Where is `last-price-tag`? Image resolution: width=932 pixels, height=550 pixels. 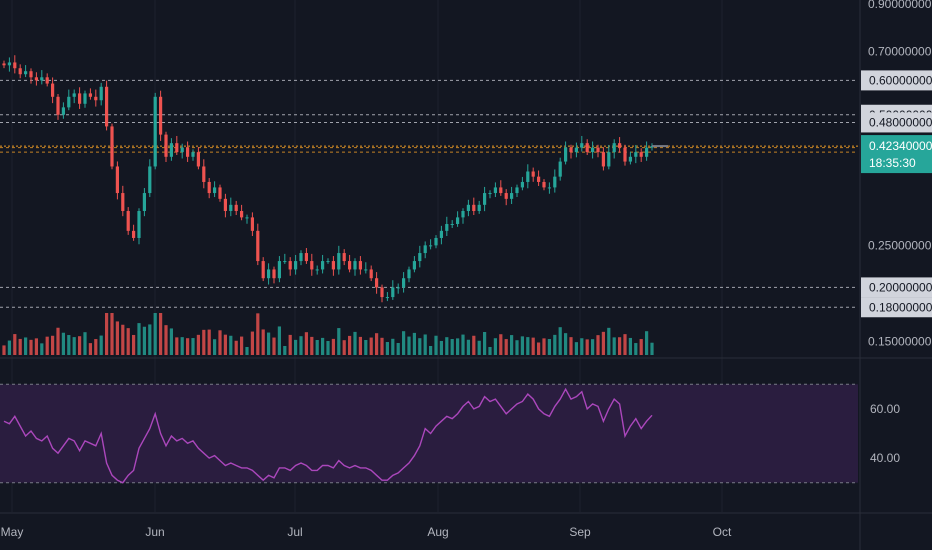
last-price-tag is located at coordinates (896, 154).